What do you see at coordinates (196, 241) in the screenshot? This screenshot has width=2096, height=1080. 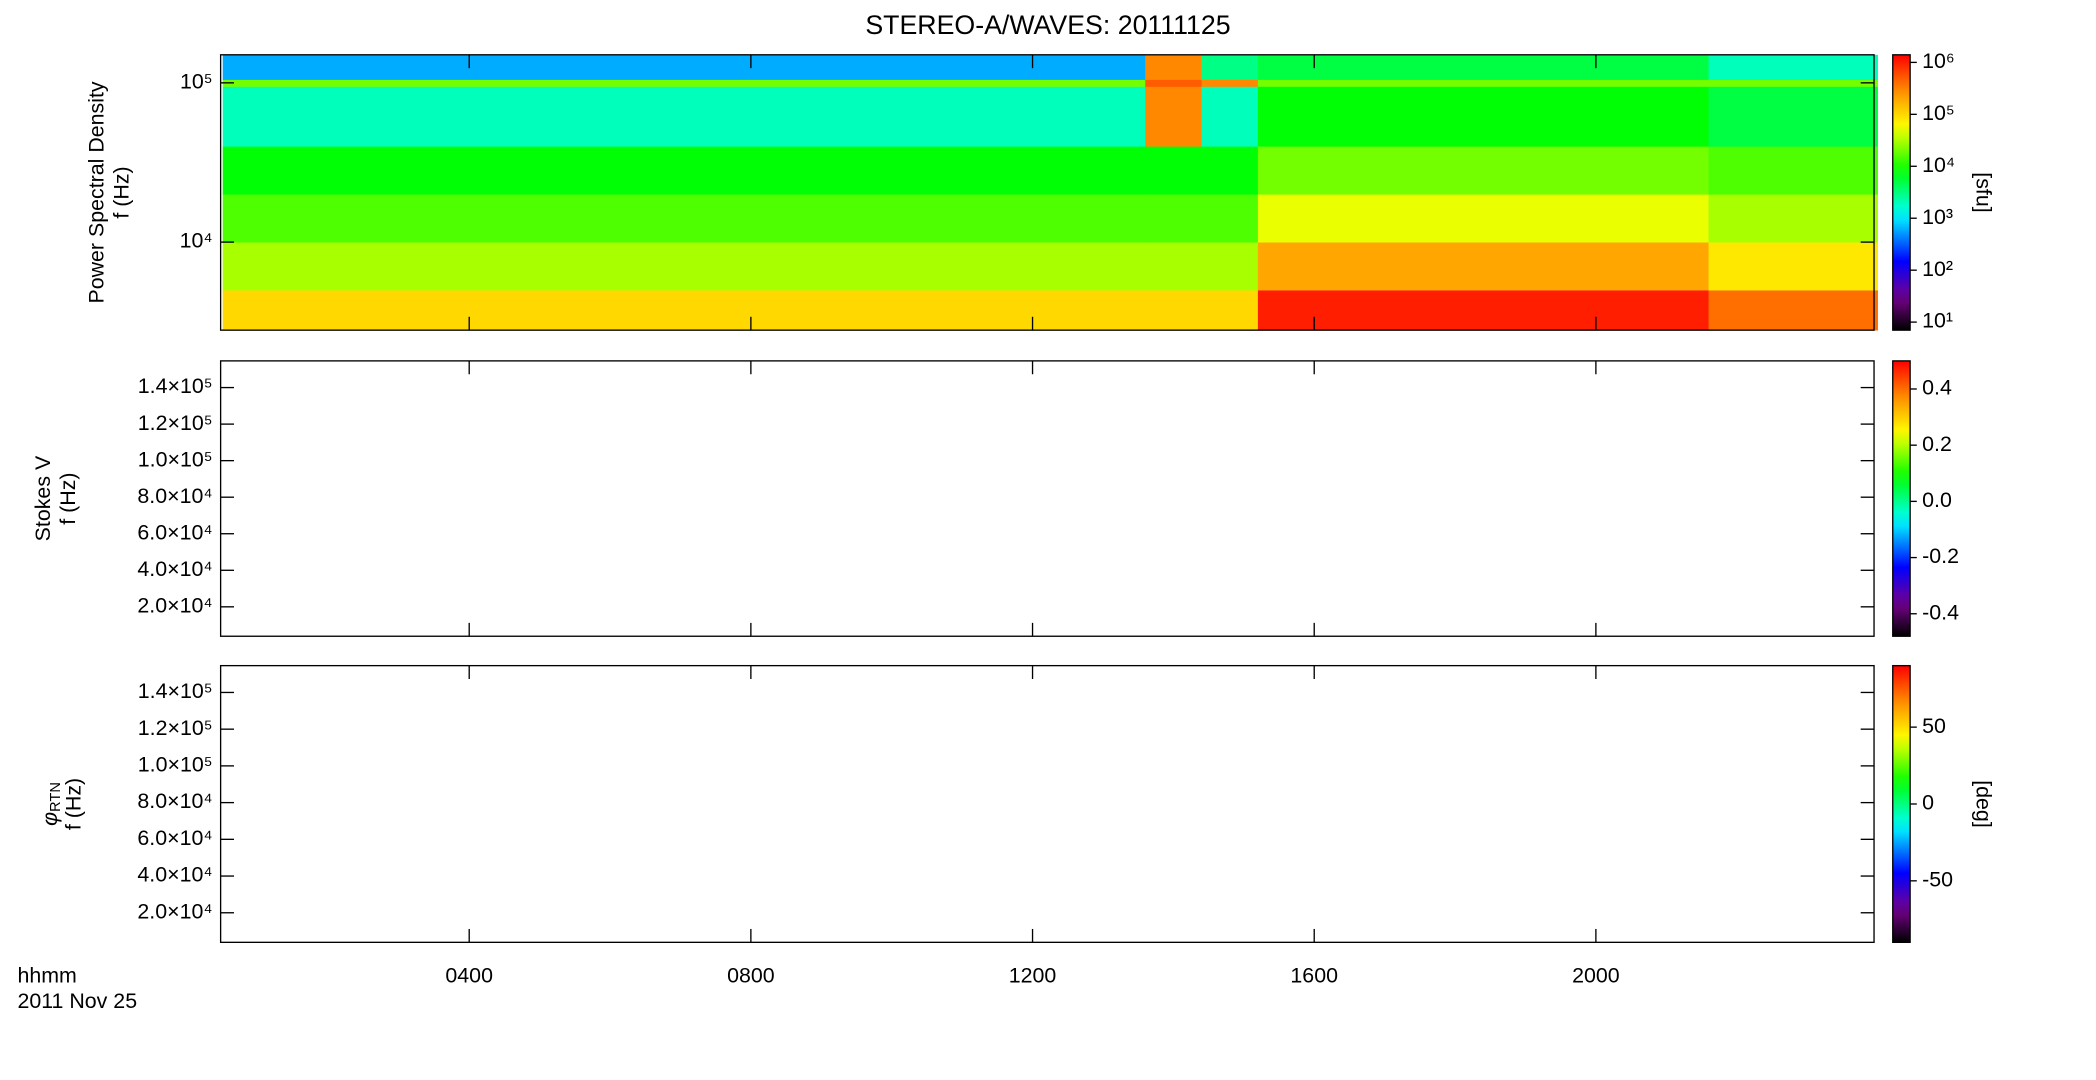 I see `y-tick-label: 10⁴` at bounding box center [196, 241].